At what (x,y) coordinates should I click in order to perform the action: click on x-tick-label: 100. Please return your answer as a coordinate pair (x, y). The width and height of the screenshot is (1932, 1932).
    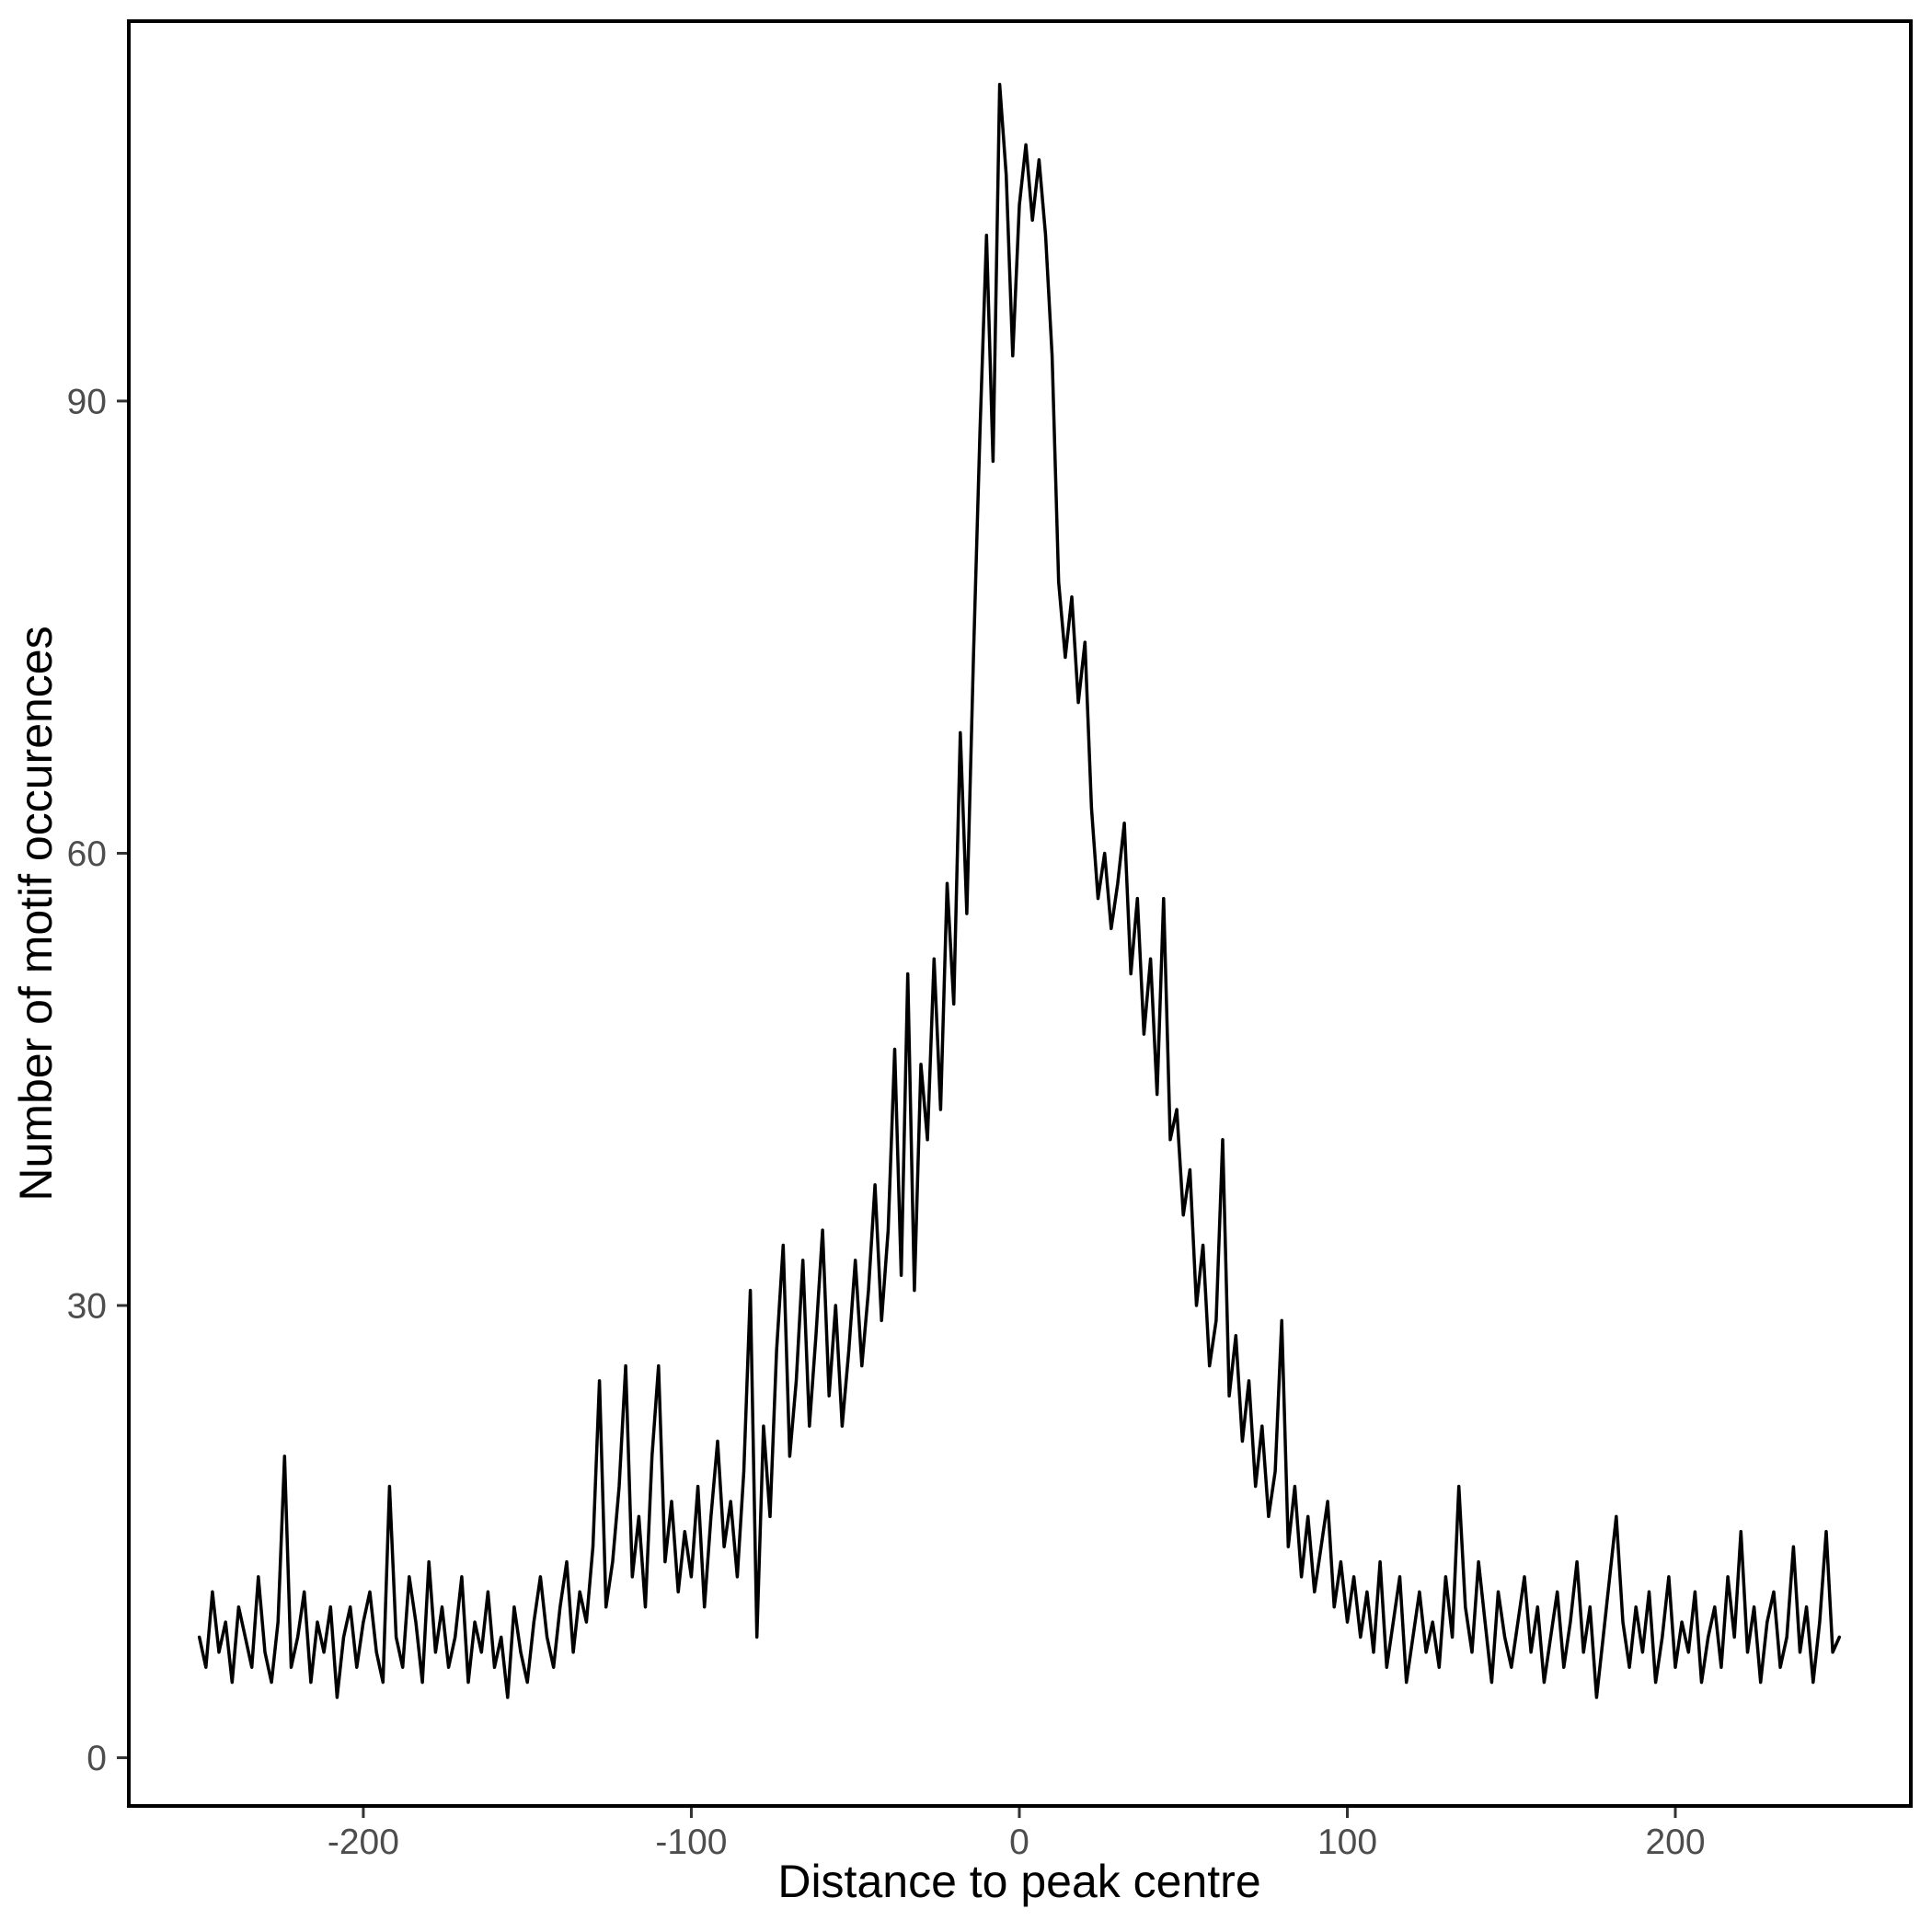
    Looking at the image, I should click on (1347, 1842).